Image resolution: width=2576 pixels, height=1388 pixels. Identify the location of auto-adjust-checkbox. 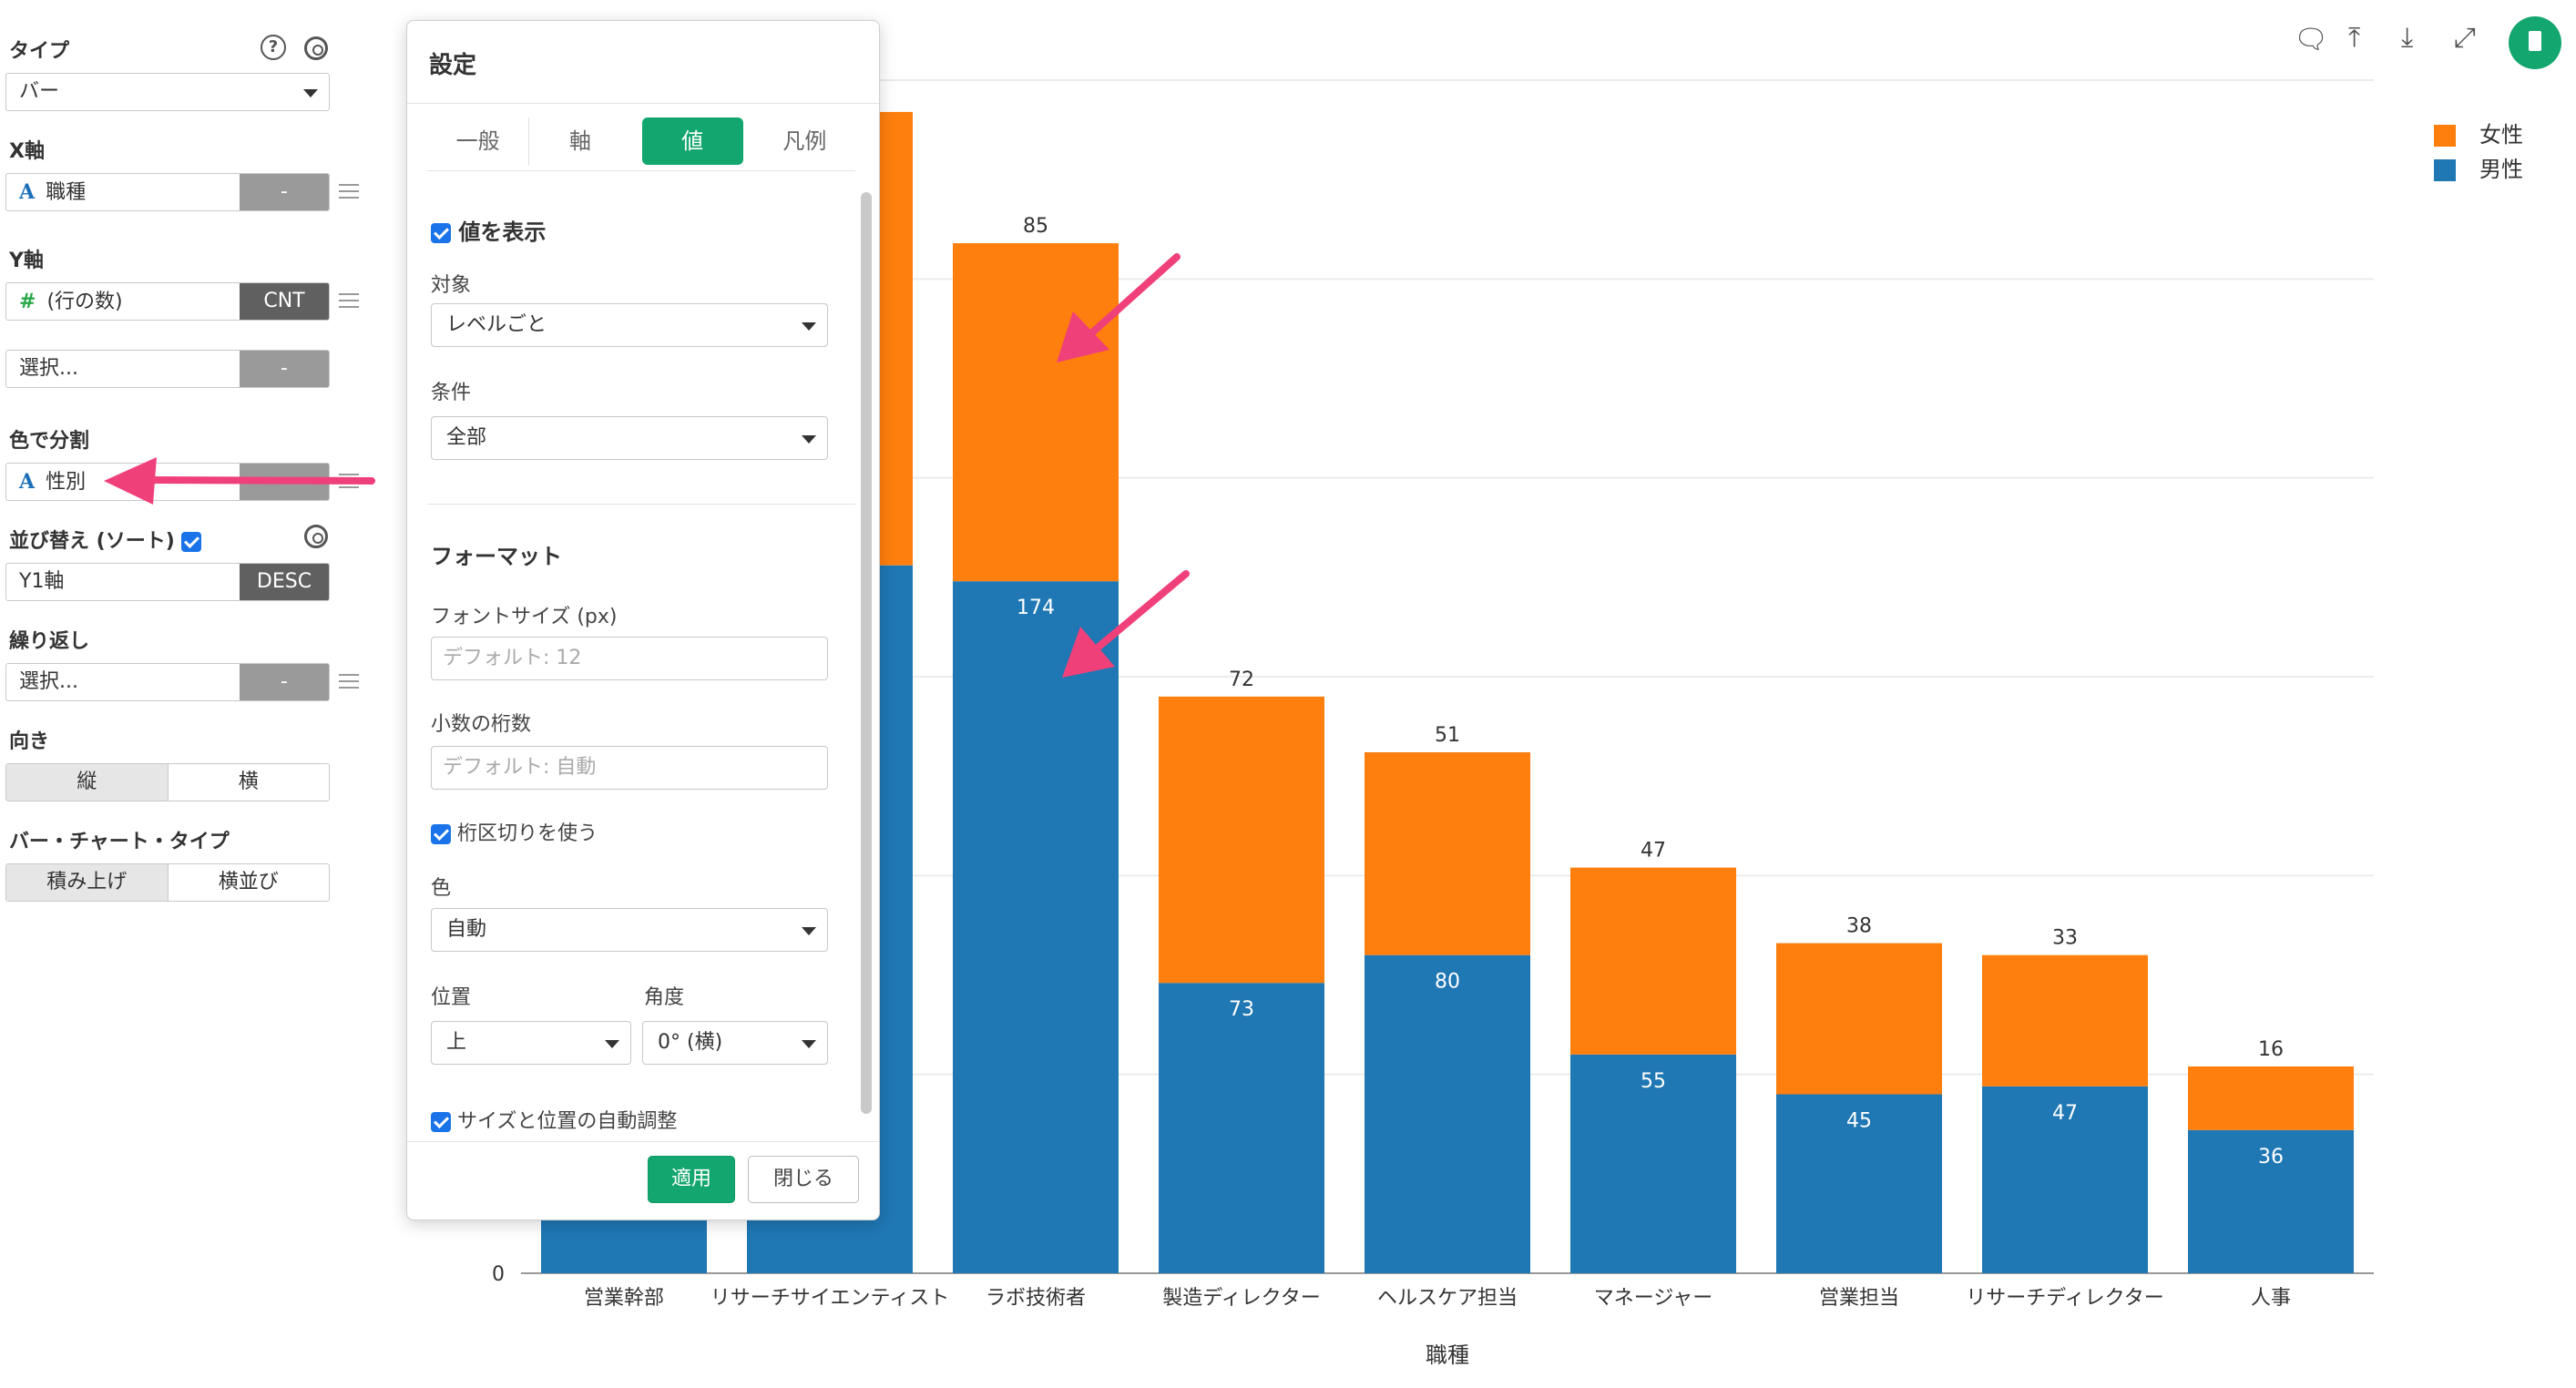
(441, 1122).